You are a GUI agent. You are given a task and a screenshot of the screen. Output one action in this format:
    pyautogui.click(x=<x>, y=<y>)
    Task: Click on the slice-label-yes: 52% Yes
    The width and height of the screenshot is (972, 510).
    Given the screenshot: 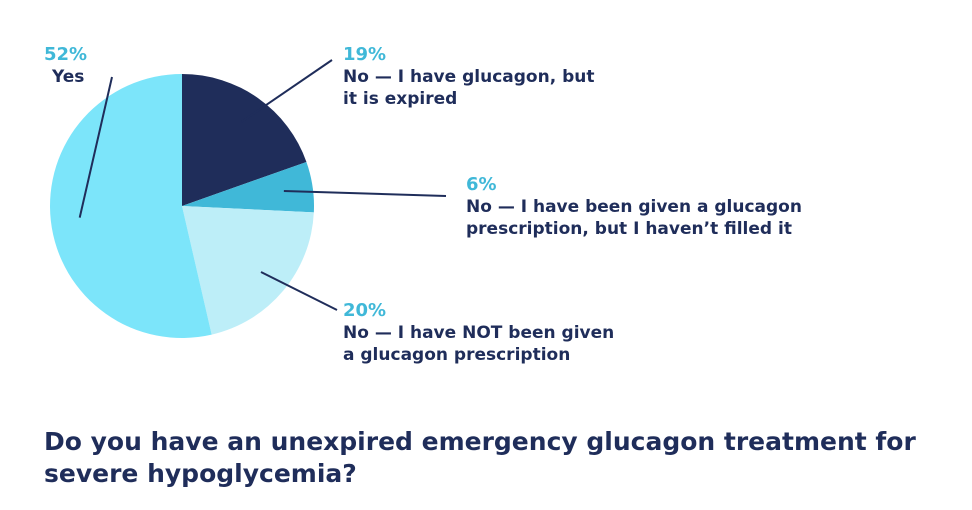 What is the action you would take?
    pyautogui.click(x=65, y=66)
    